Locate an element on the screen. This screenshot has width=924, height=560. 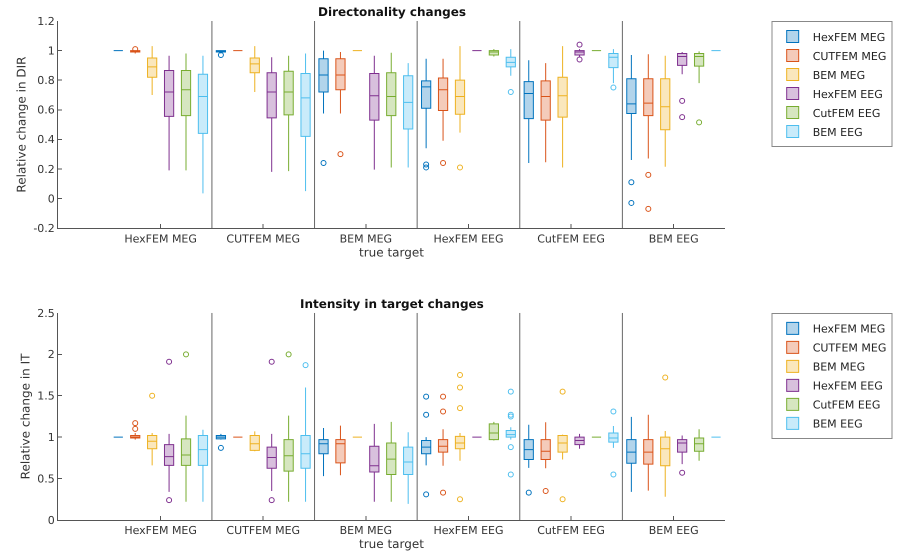
y-tick-label: 2 is located at coordinates (51, 355).